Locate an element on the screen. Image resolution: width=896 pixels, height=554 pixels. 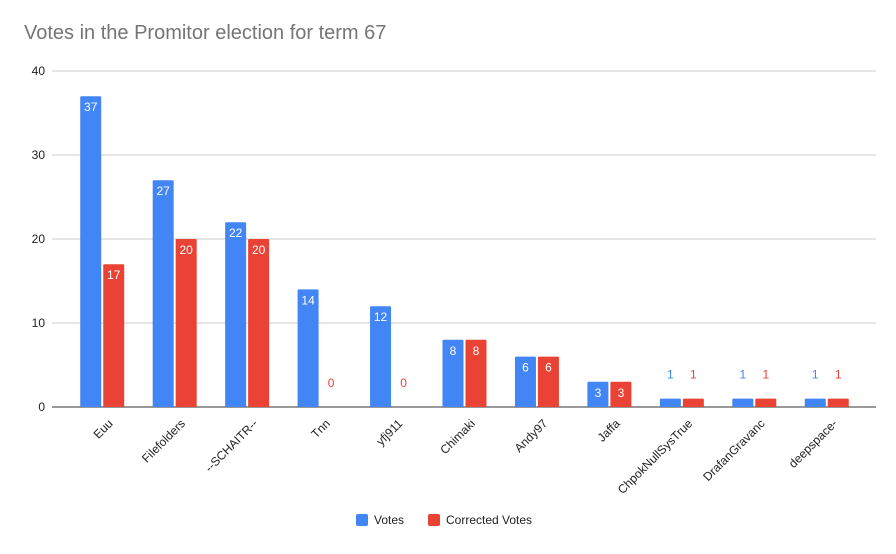
y-tick-label: 0 is located at coordinates (41, 407).